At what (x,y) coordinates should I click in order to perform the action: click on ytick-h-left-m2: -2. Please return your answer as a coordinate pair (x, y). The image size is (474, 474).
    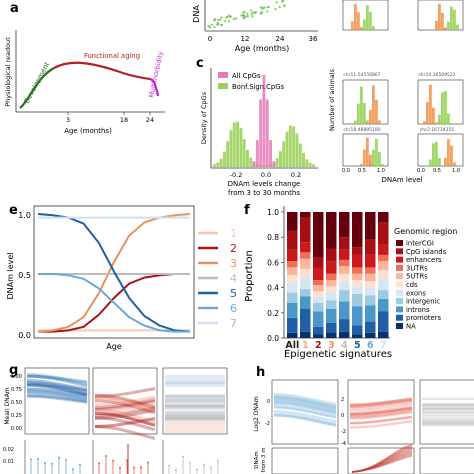
    Looking at the image, I should click on (267, 424).